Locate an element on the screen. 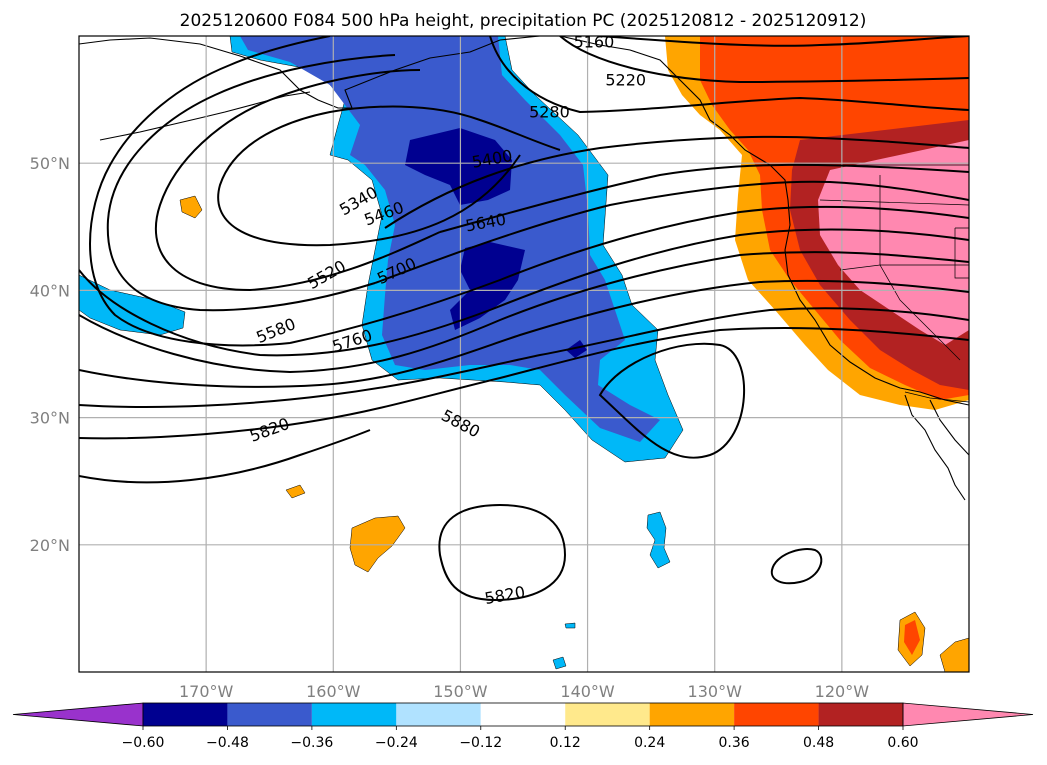  coastline-baja is located at coordinates (935, 447).